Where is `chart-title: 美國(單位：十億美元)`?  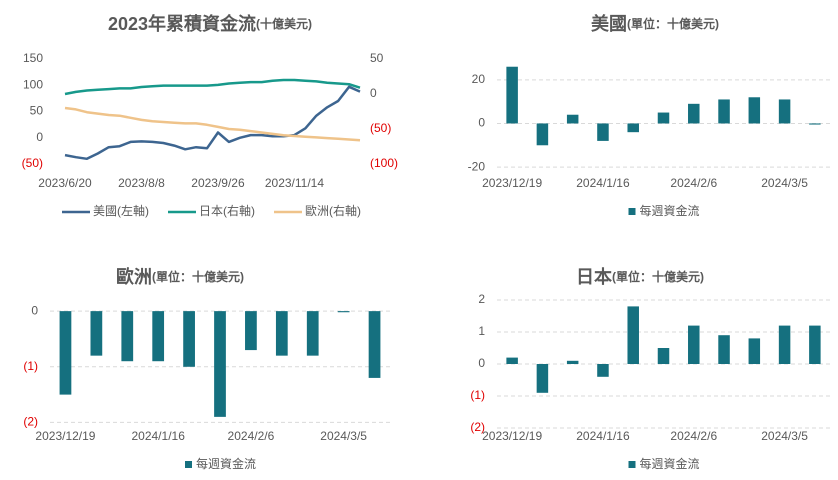 chart-title: 美國(單位：十億美元) is located at coordinates (655, 23).